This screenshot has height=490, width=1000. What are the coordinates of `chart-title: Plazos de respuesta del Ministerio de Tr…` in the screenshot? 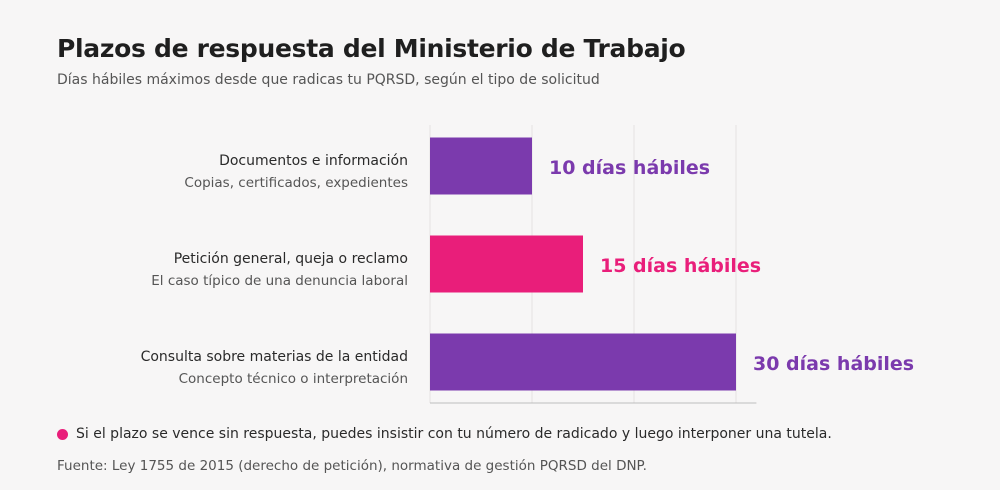 It's located at (371, 48).